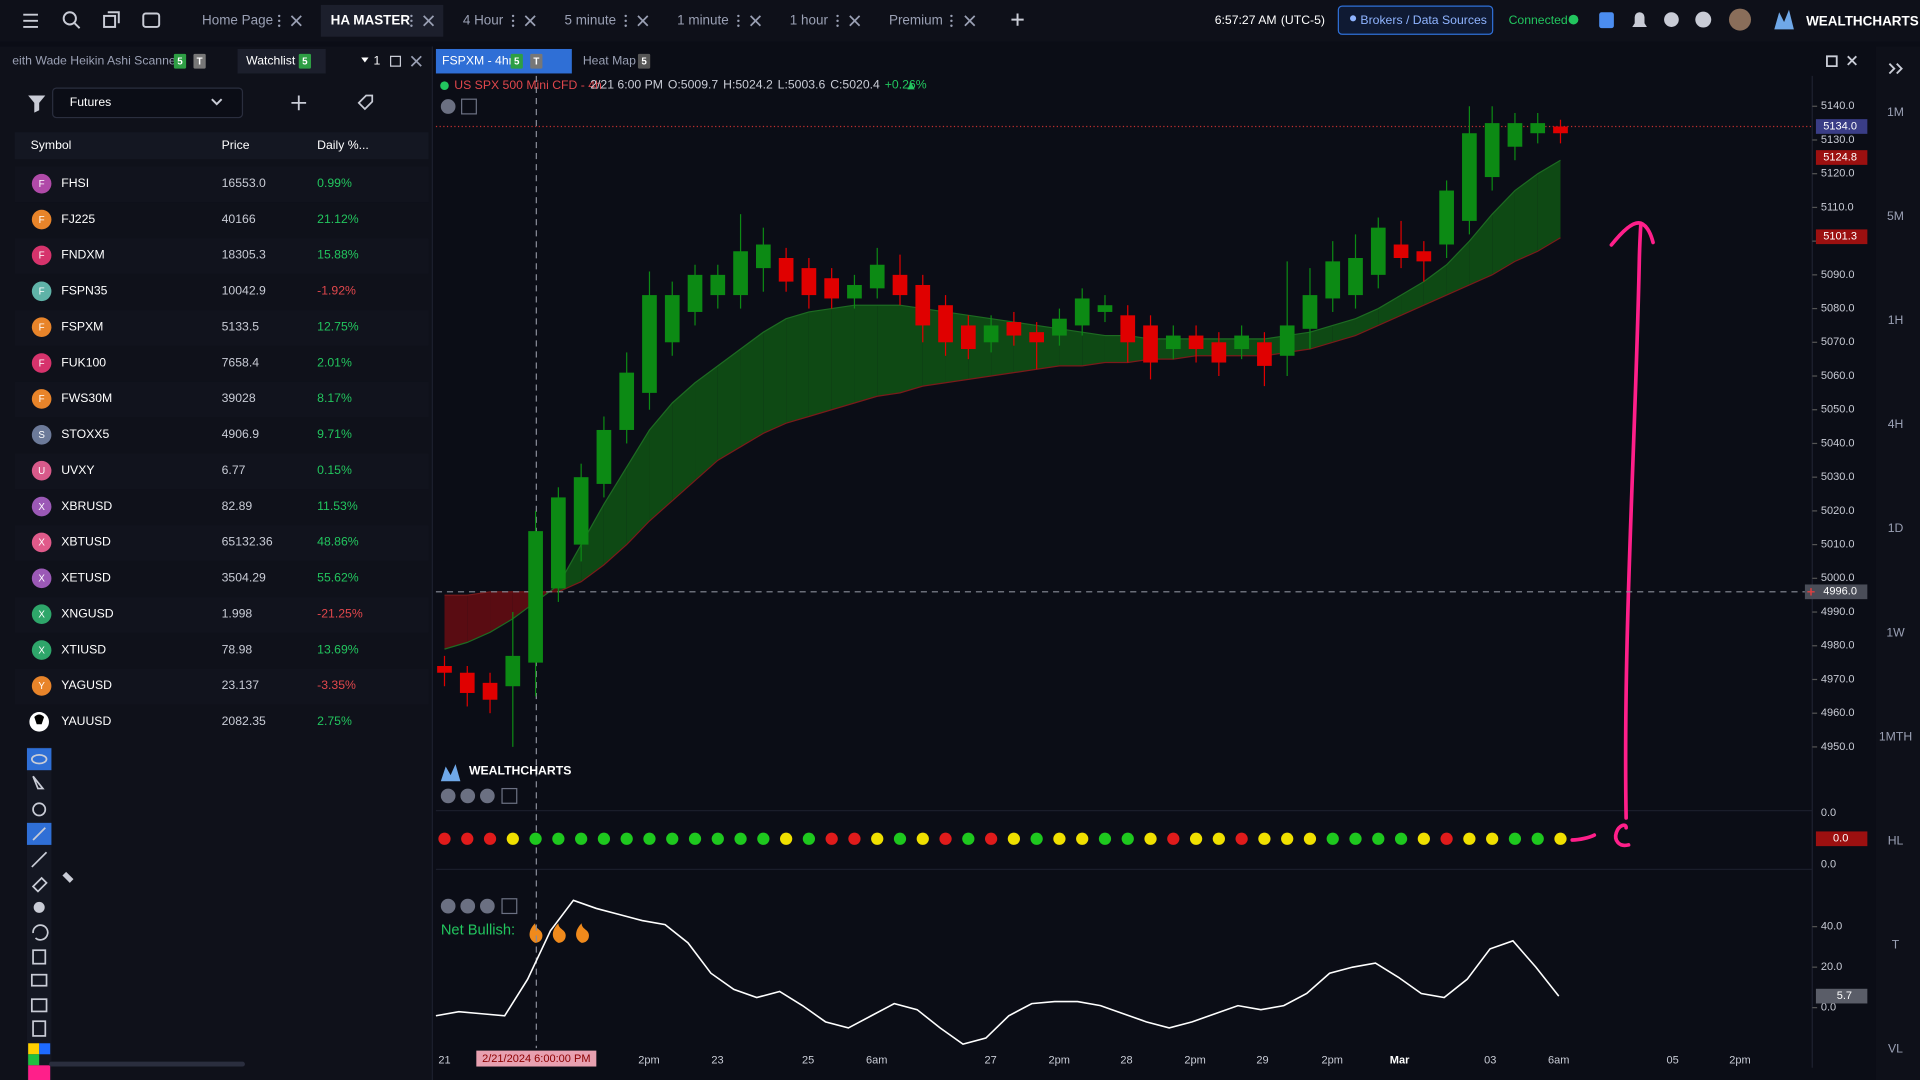 The image size is (1920, 1080). Describe the element at coordinates (83, 362) in the screenshot. I see `symbol: FUK100` at that location.